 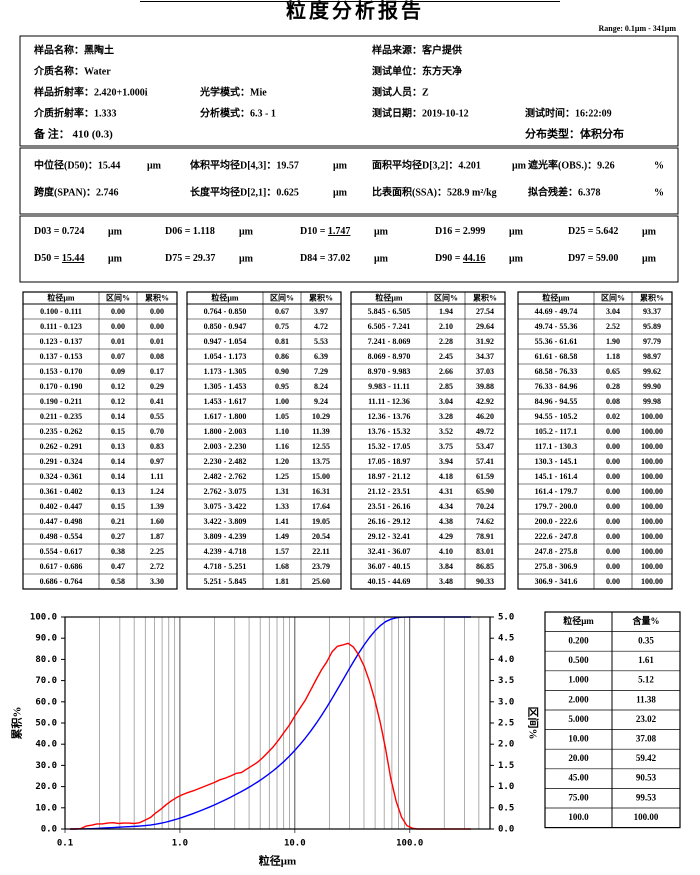 I want to click on table-cell: 44.69 - 49.74, so click(x=556, y=311).